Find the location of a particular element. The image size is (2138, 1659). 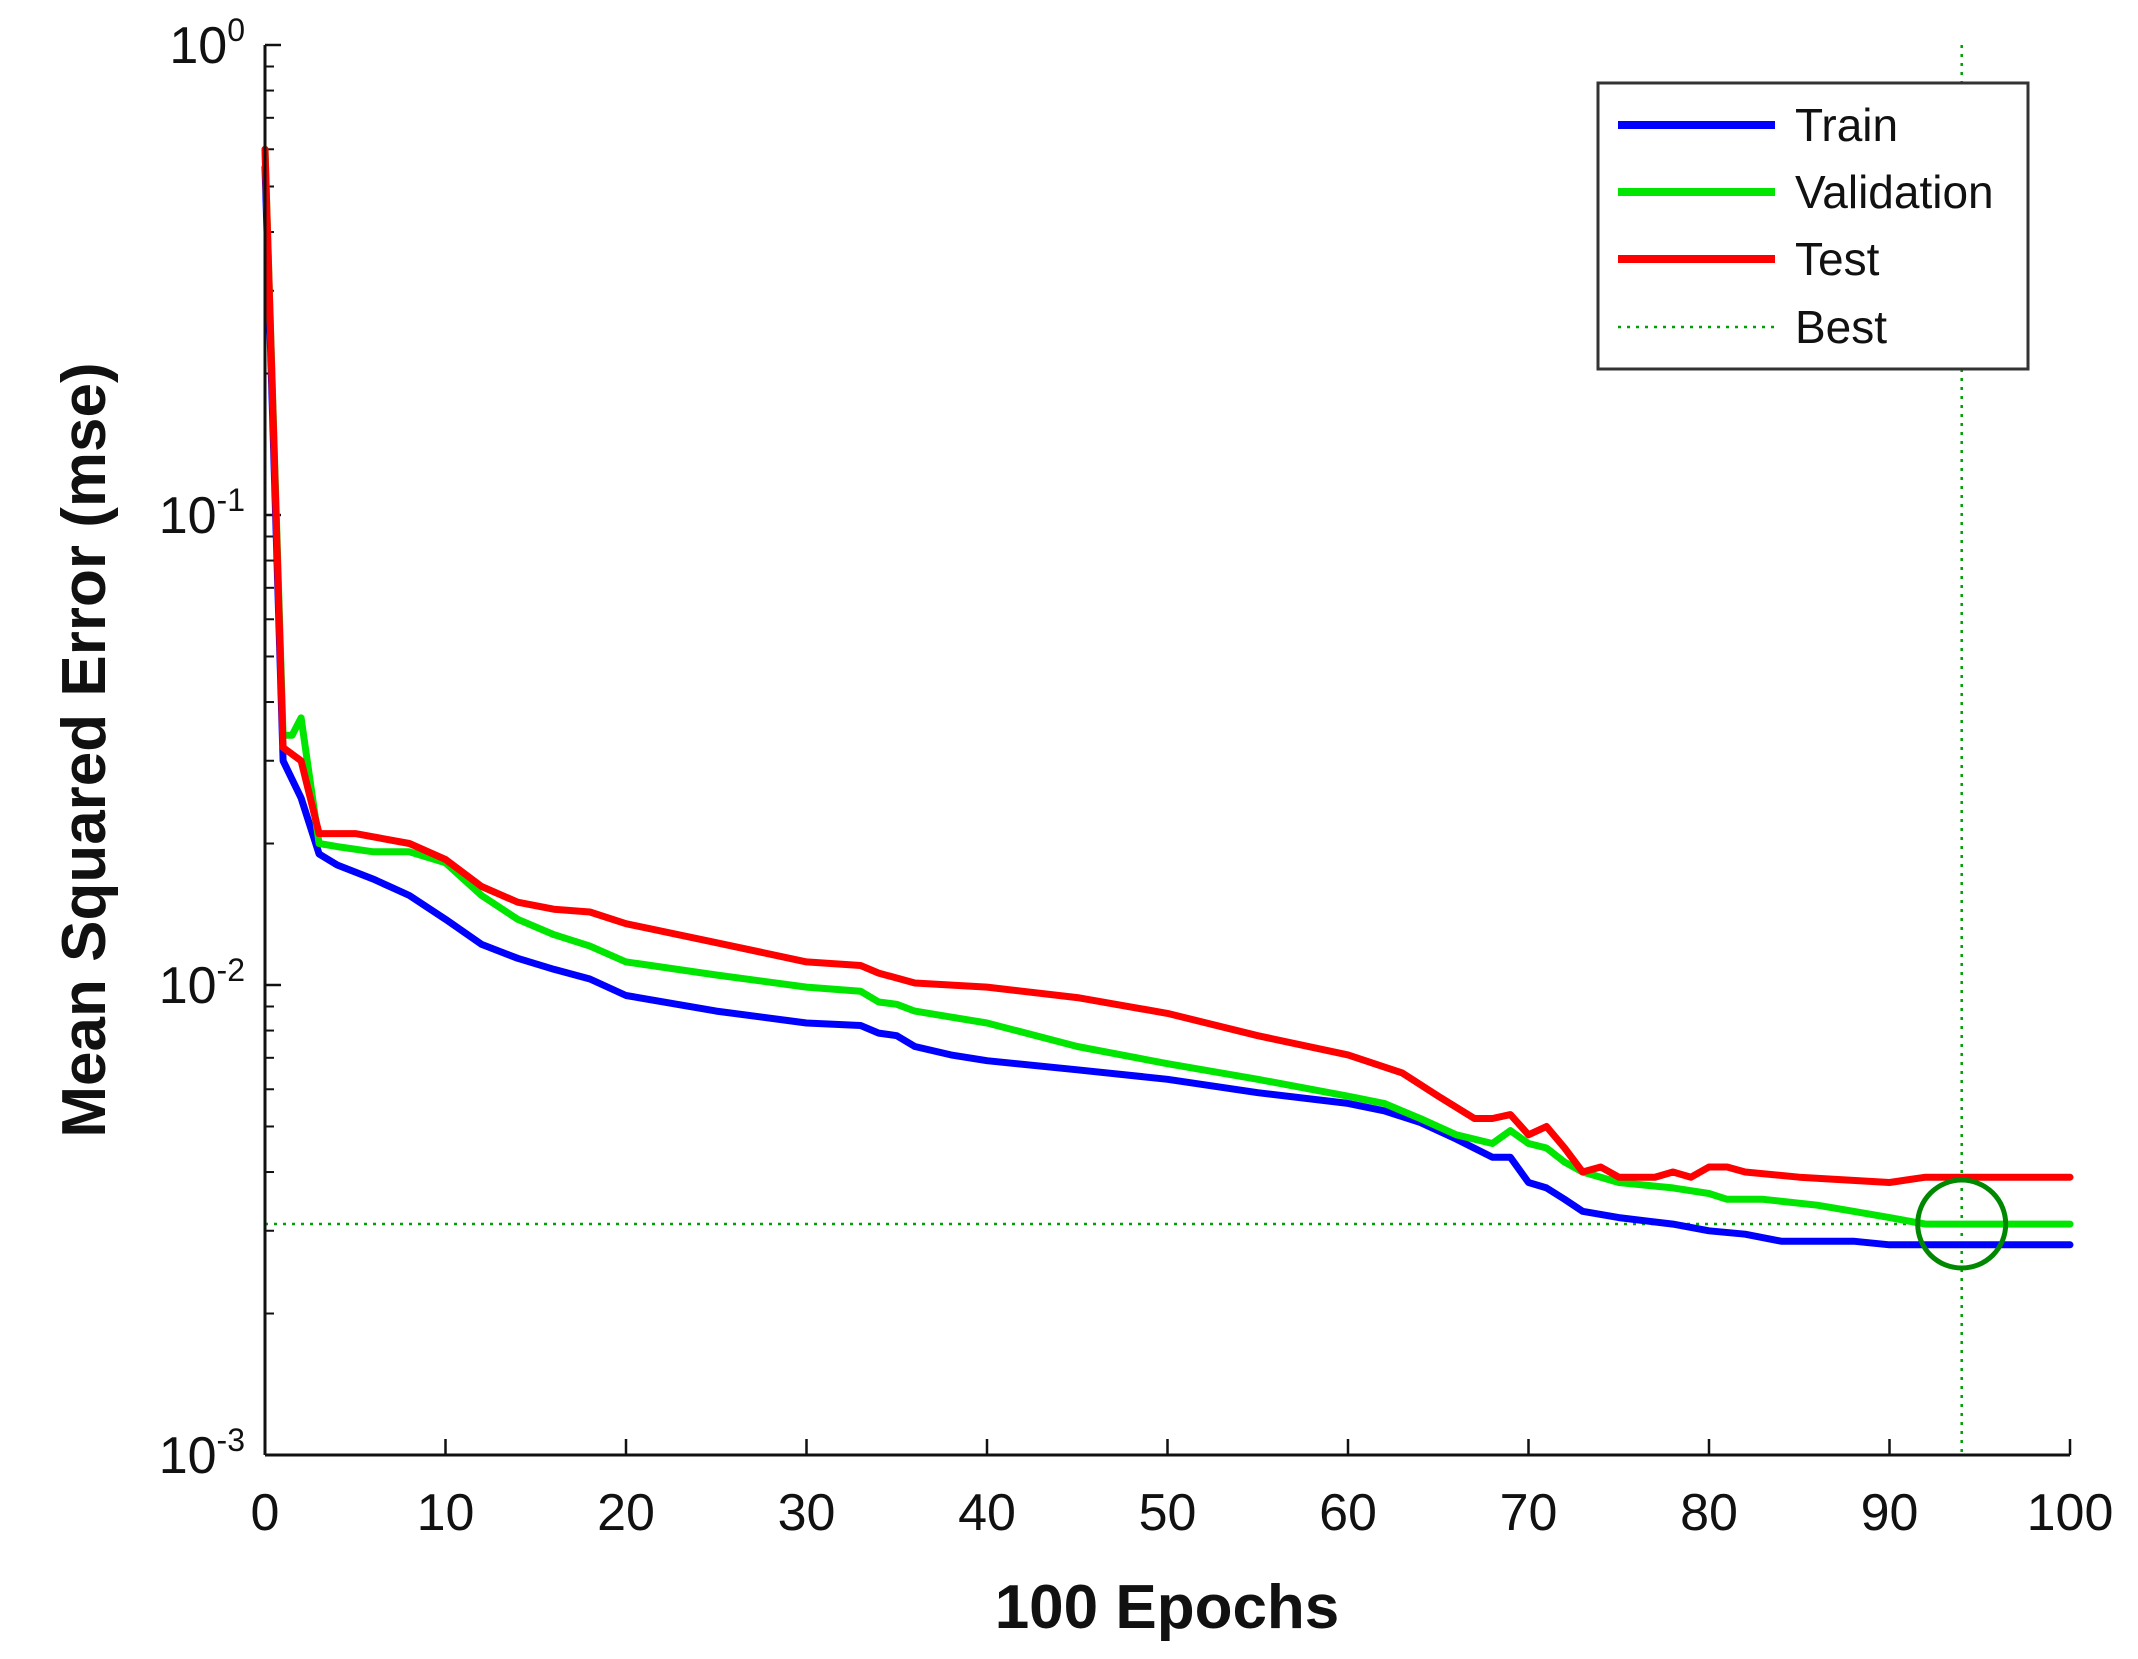

legend-label-validation: Validation is located at coordinates (1894, 192).